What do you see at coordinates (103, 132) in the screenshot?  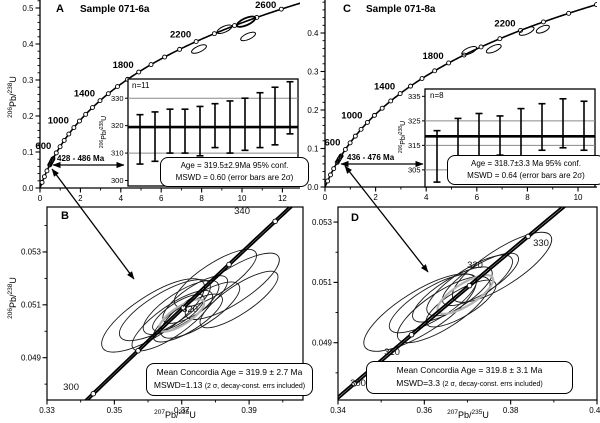 I see `y-axis-label-inset-a: 206Pb/238U` at bounding box center [103, 132].